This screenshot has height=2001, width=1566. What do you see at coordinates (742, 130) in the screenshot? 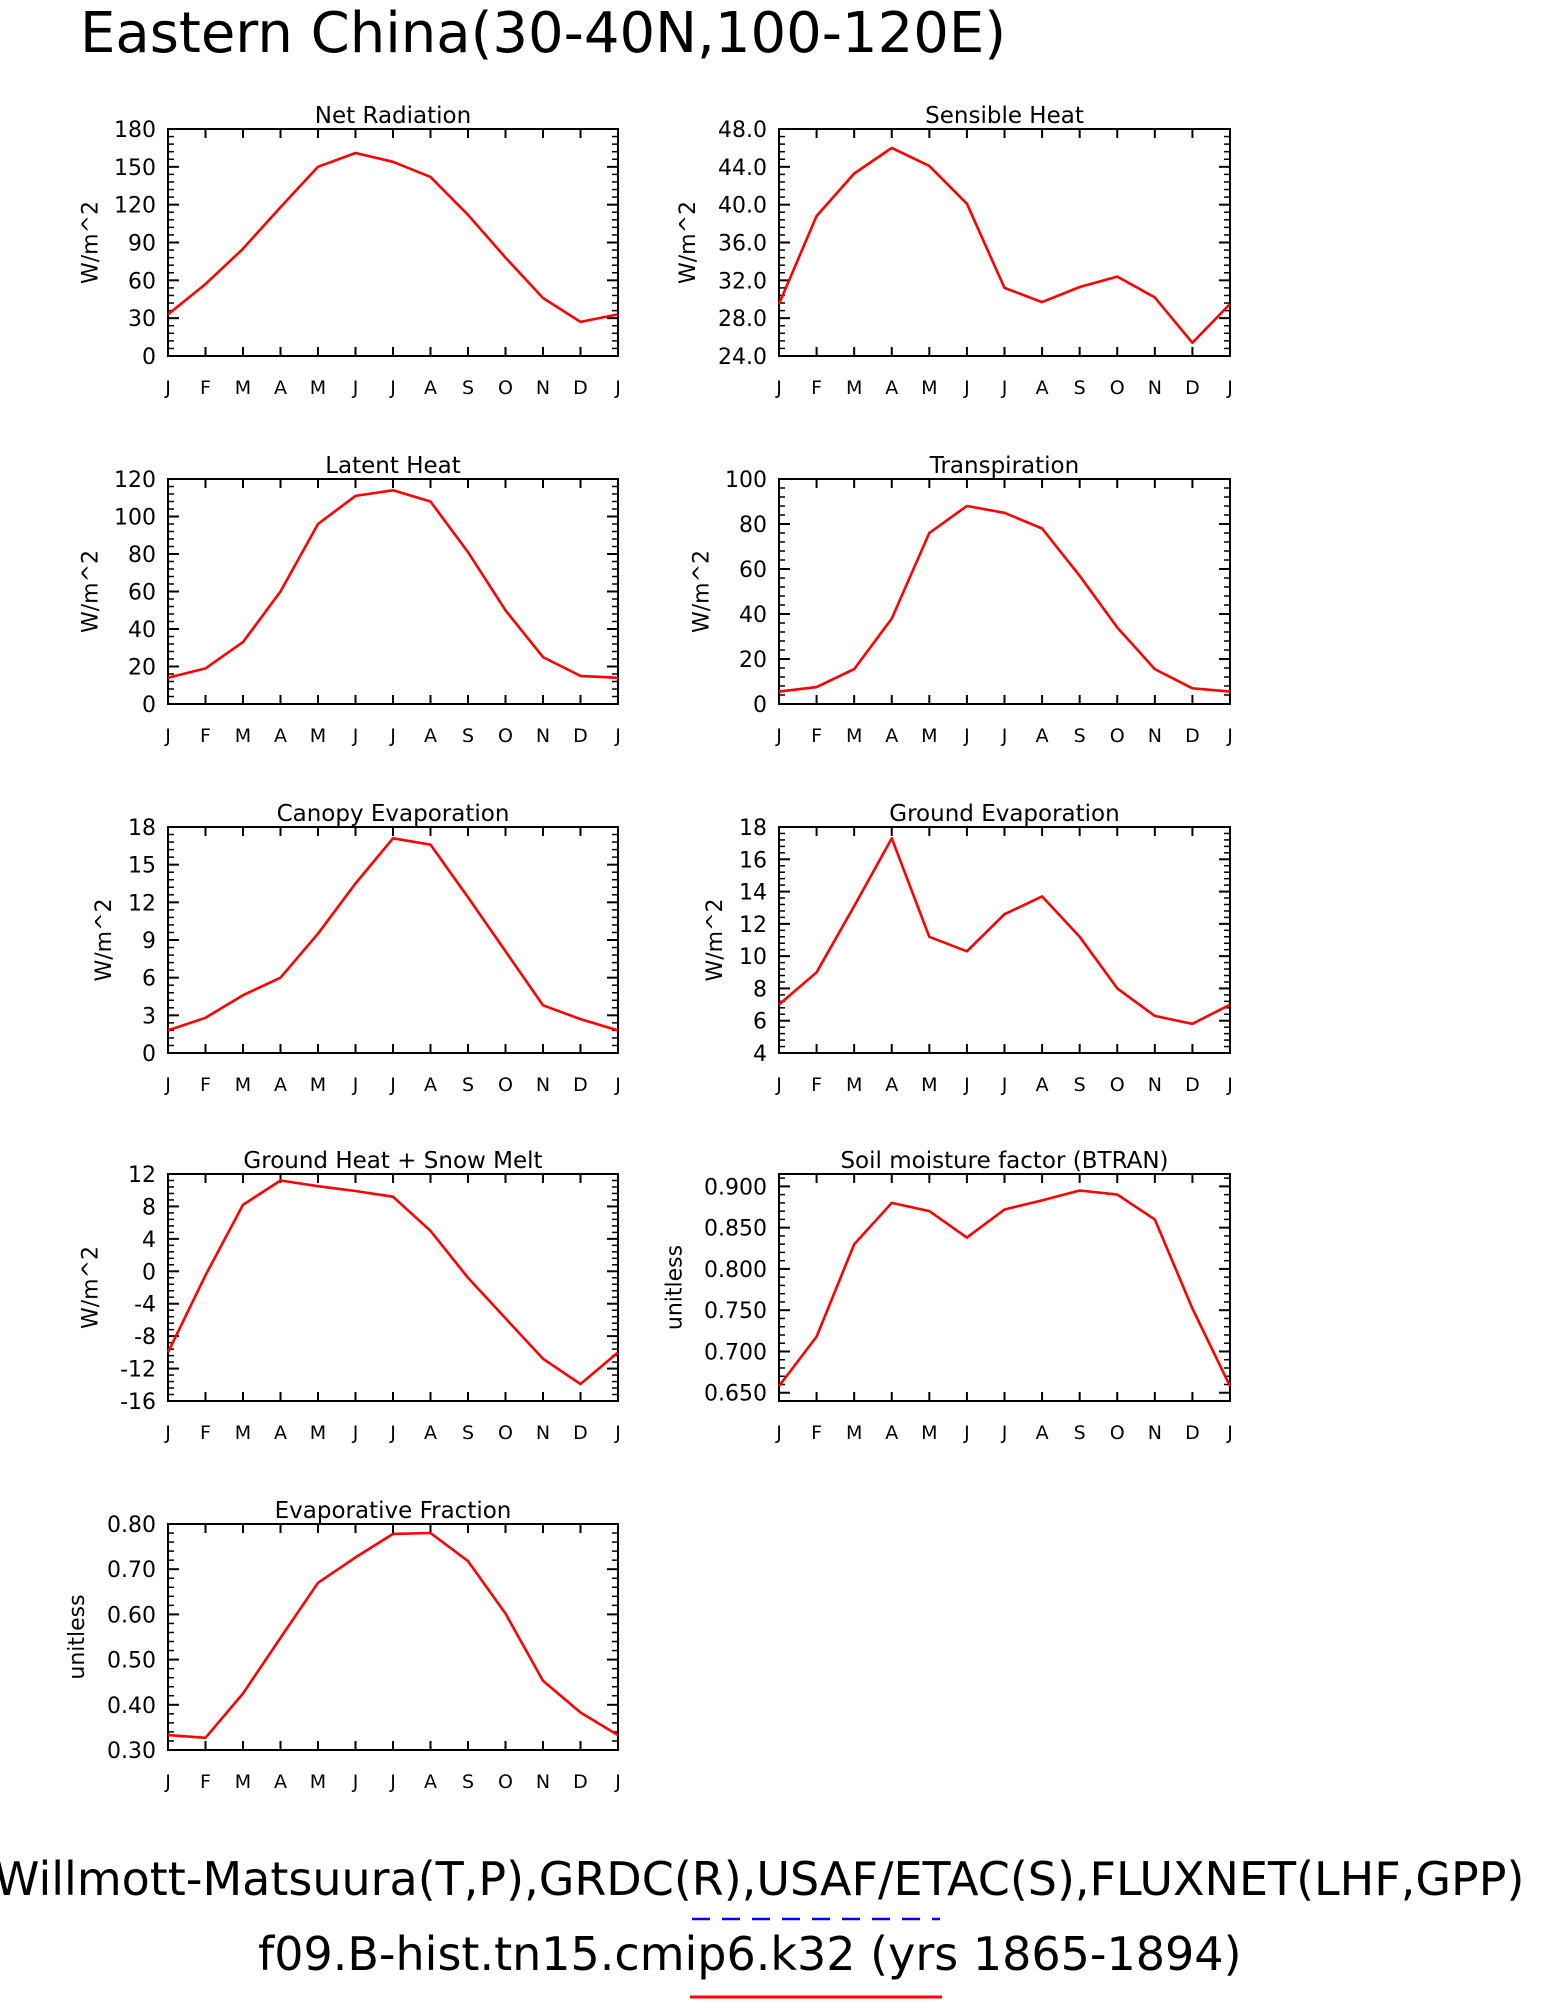
I see `y-tick-label: 48.0` at bounding box center [742, 130].